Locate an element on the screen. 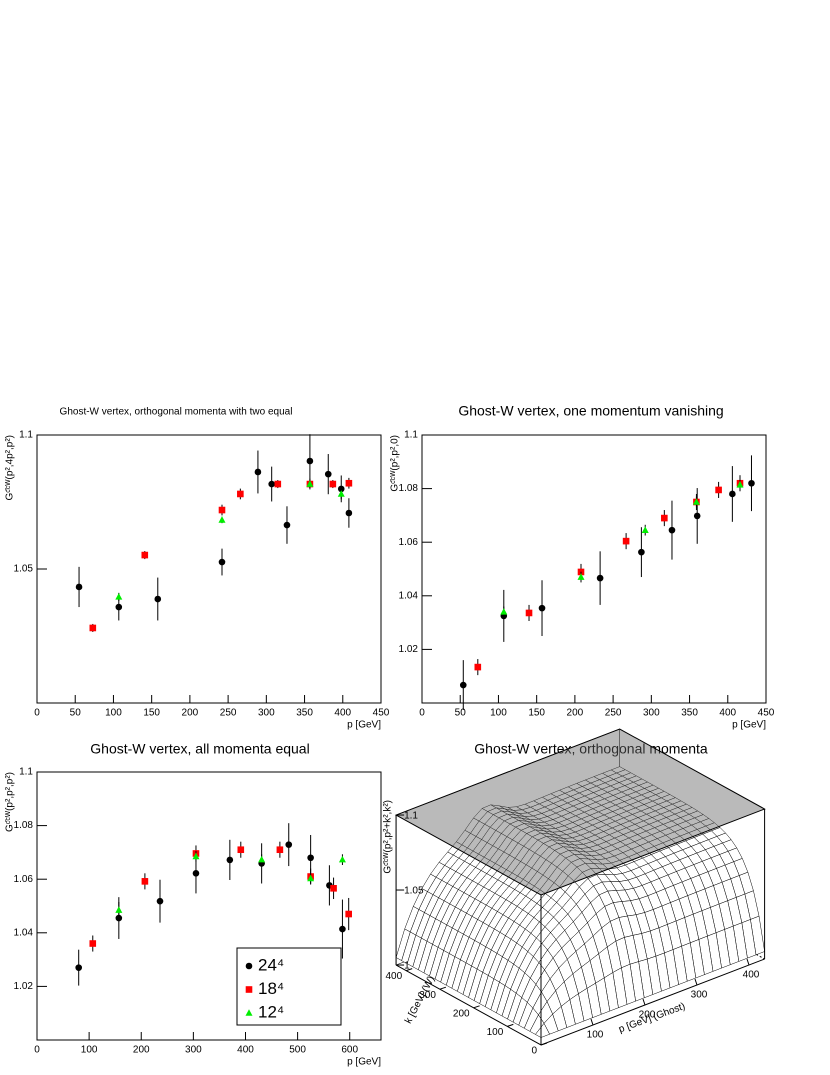 This screenshot has height=1075, width=830. legend-label: 12⁴ is located at coordinates (271, 1011).